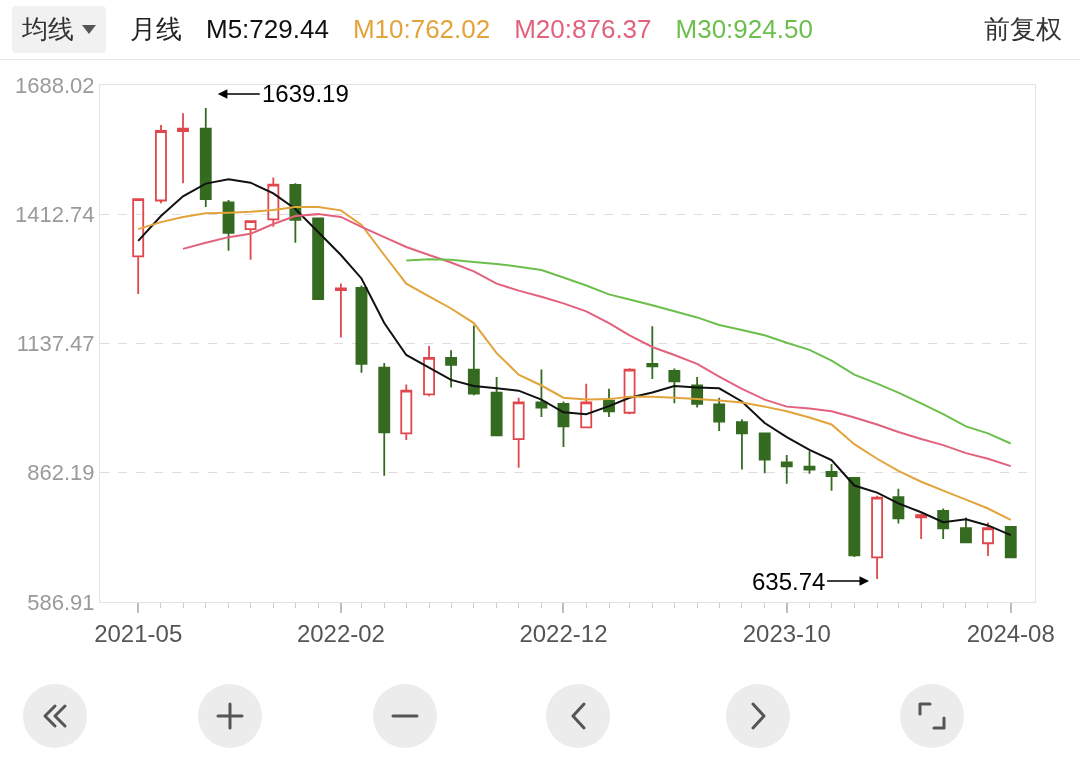 The height and width of the screenshot is (777, 1080). Describe the element at coordinates (48, 29) in the screenshot. I see `legend-title: 均线` at that location.